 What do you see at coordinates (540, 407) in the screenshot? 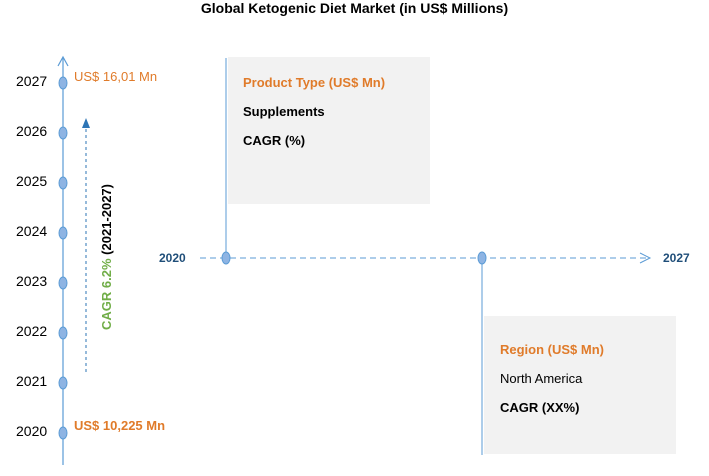
I see `region-cagr: CAGR (XX%)` at bounding box center [540, 407].